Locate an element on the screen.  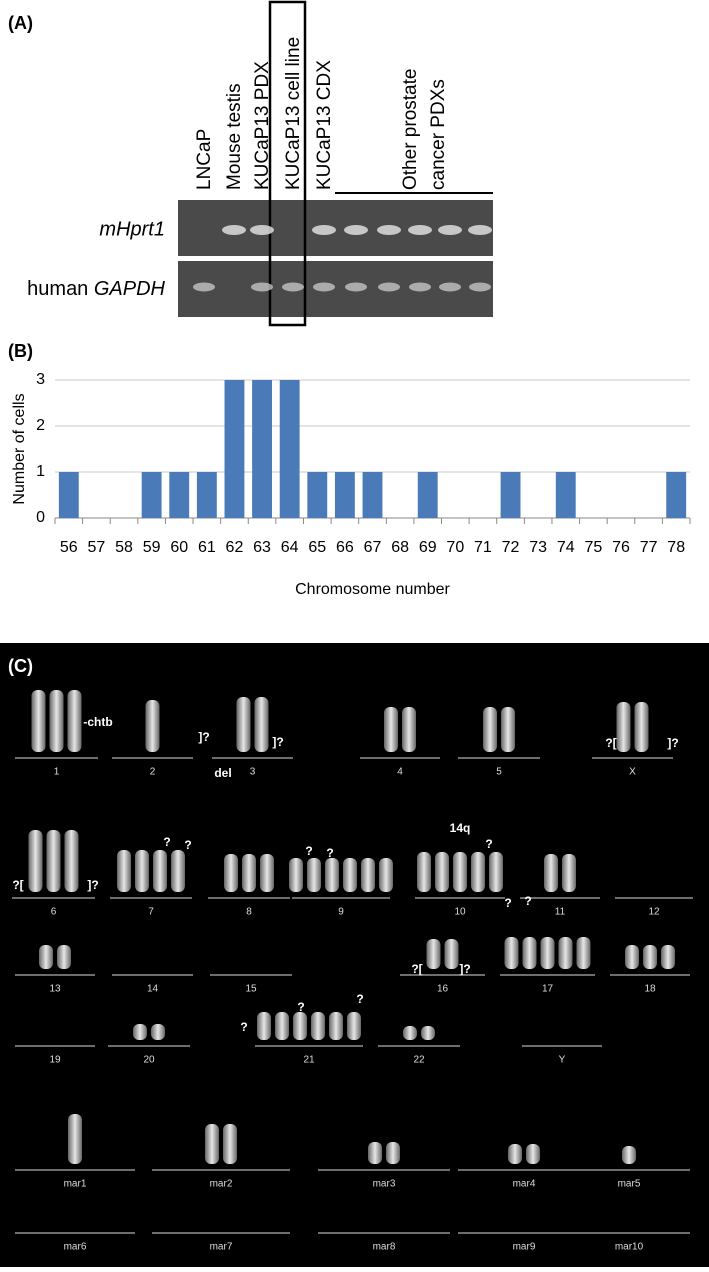
panel-label: (A) is located at coordinates (20, 23).